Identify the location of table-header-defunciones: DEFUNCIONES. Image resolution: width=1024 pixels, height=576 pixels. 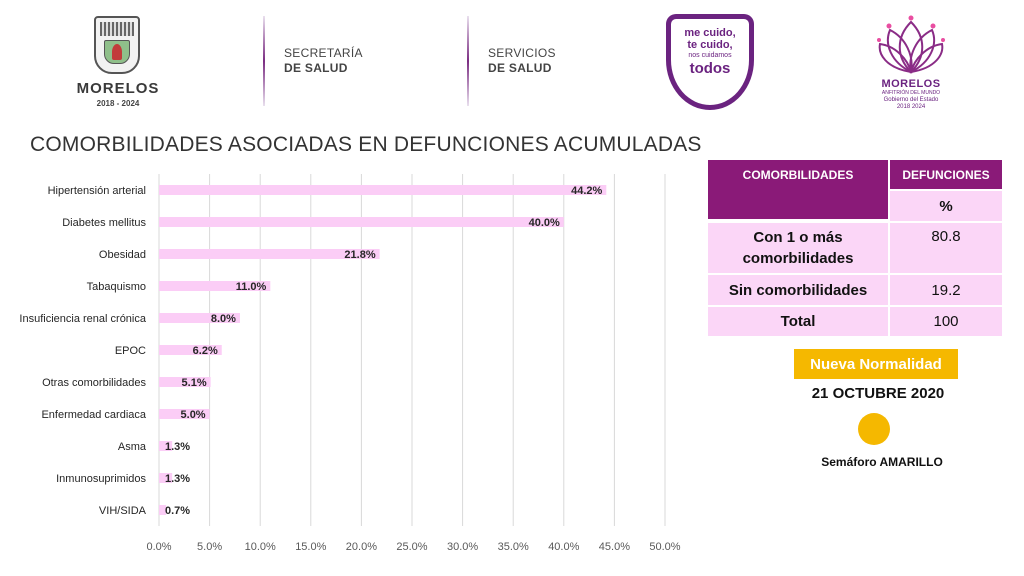
(946, 174).